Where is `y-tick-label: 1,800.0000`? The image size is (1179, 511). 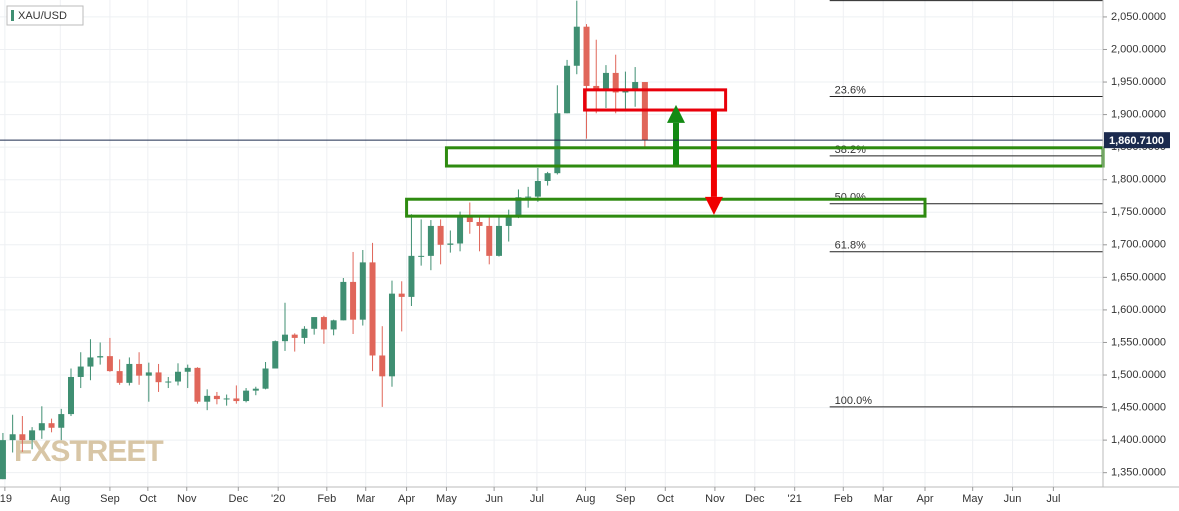
y-tick-label: 1,800.0000 is located at coordinates (1138, 180).